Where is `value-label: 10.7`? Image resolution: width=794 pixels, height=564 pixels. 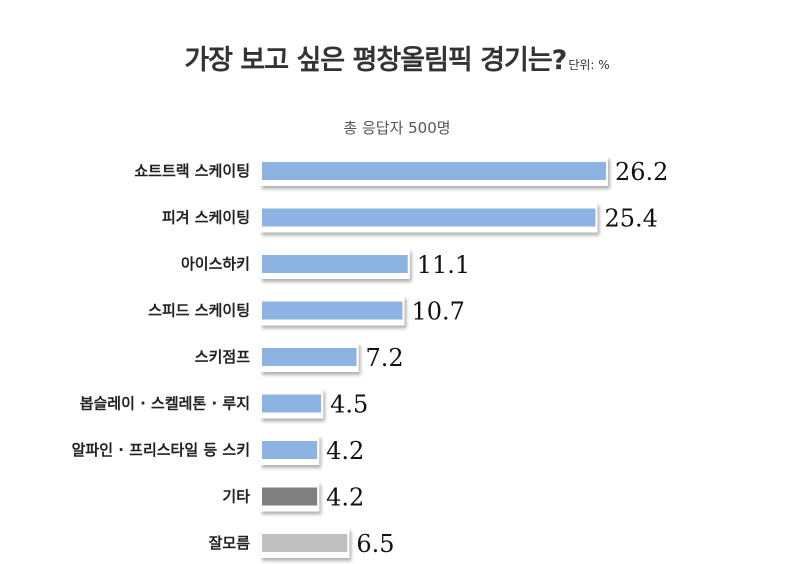 value-label: 10.7 is located at coordinates (437, 312).